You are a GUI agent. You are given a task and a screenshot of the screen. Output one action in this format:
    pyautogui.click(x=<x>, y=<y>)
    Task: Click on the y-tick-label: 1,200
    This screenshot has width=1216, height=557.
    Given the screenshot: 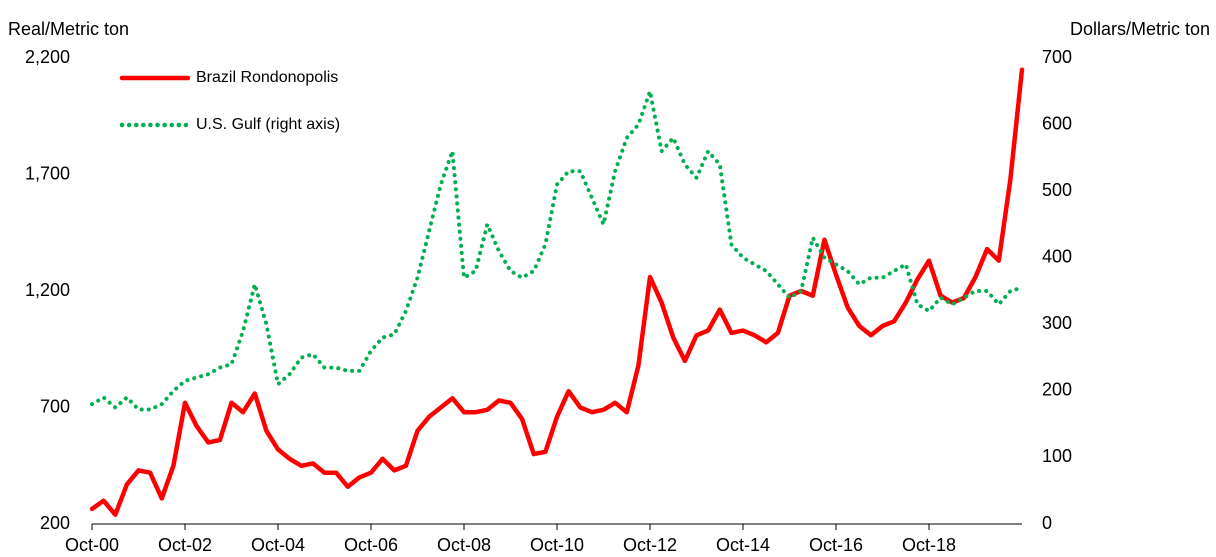 What is the action you would take?
    pyautogui.click(x=47, y=290)
    